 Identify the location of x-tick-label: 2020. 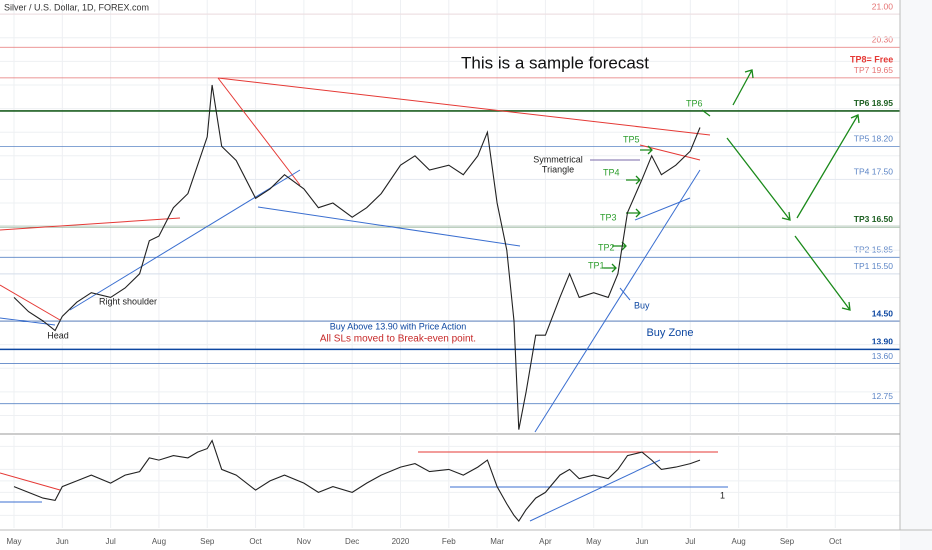
(401, 541).